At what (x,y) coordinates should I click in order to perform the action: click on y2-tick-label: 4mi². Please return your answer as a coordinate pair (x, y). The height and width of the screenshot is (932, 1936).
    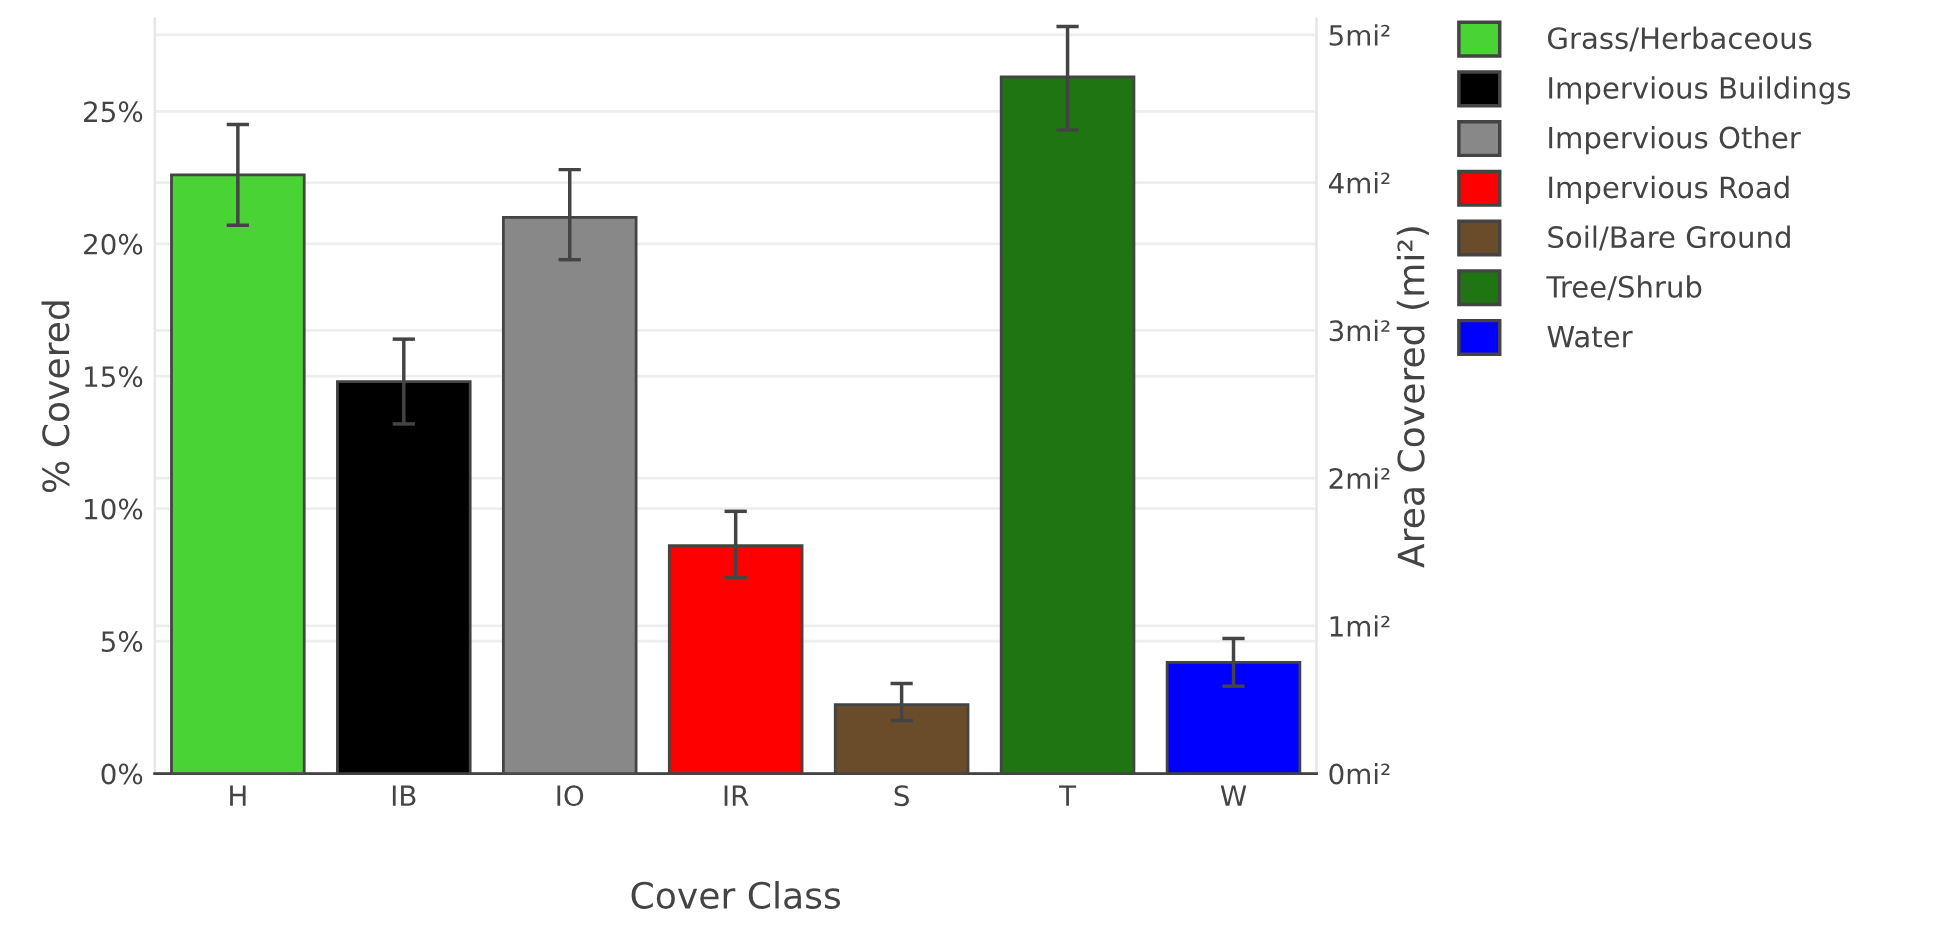
    Looking at the image, I should click on (1359, 183).